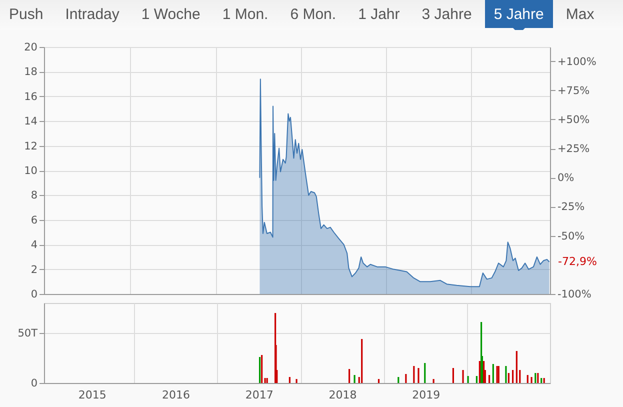  What do you see at coordinates (31, 146) in the screenshot?
I see `y-tick-label: 12` at bounding box center [31, 146].